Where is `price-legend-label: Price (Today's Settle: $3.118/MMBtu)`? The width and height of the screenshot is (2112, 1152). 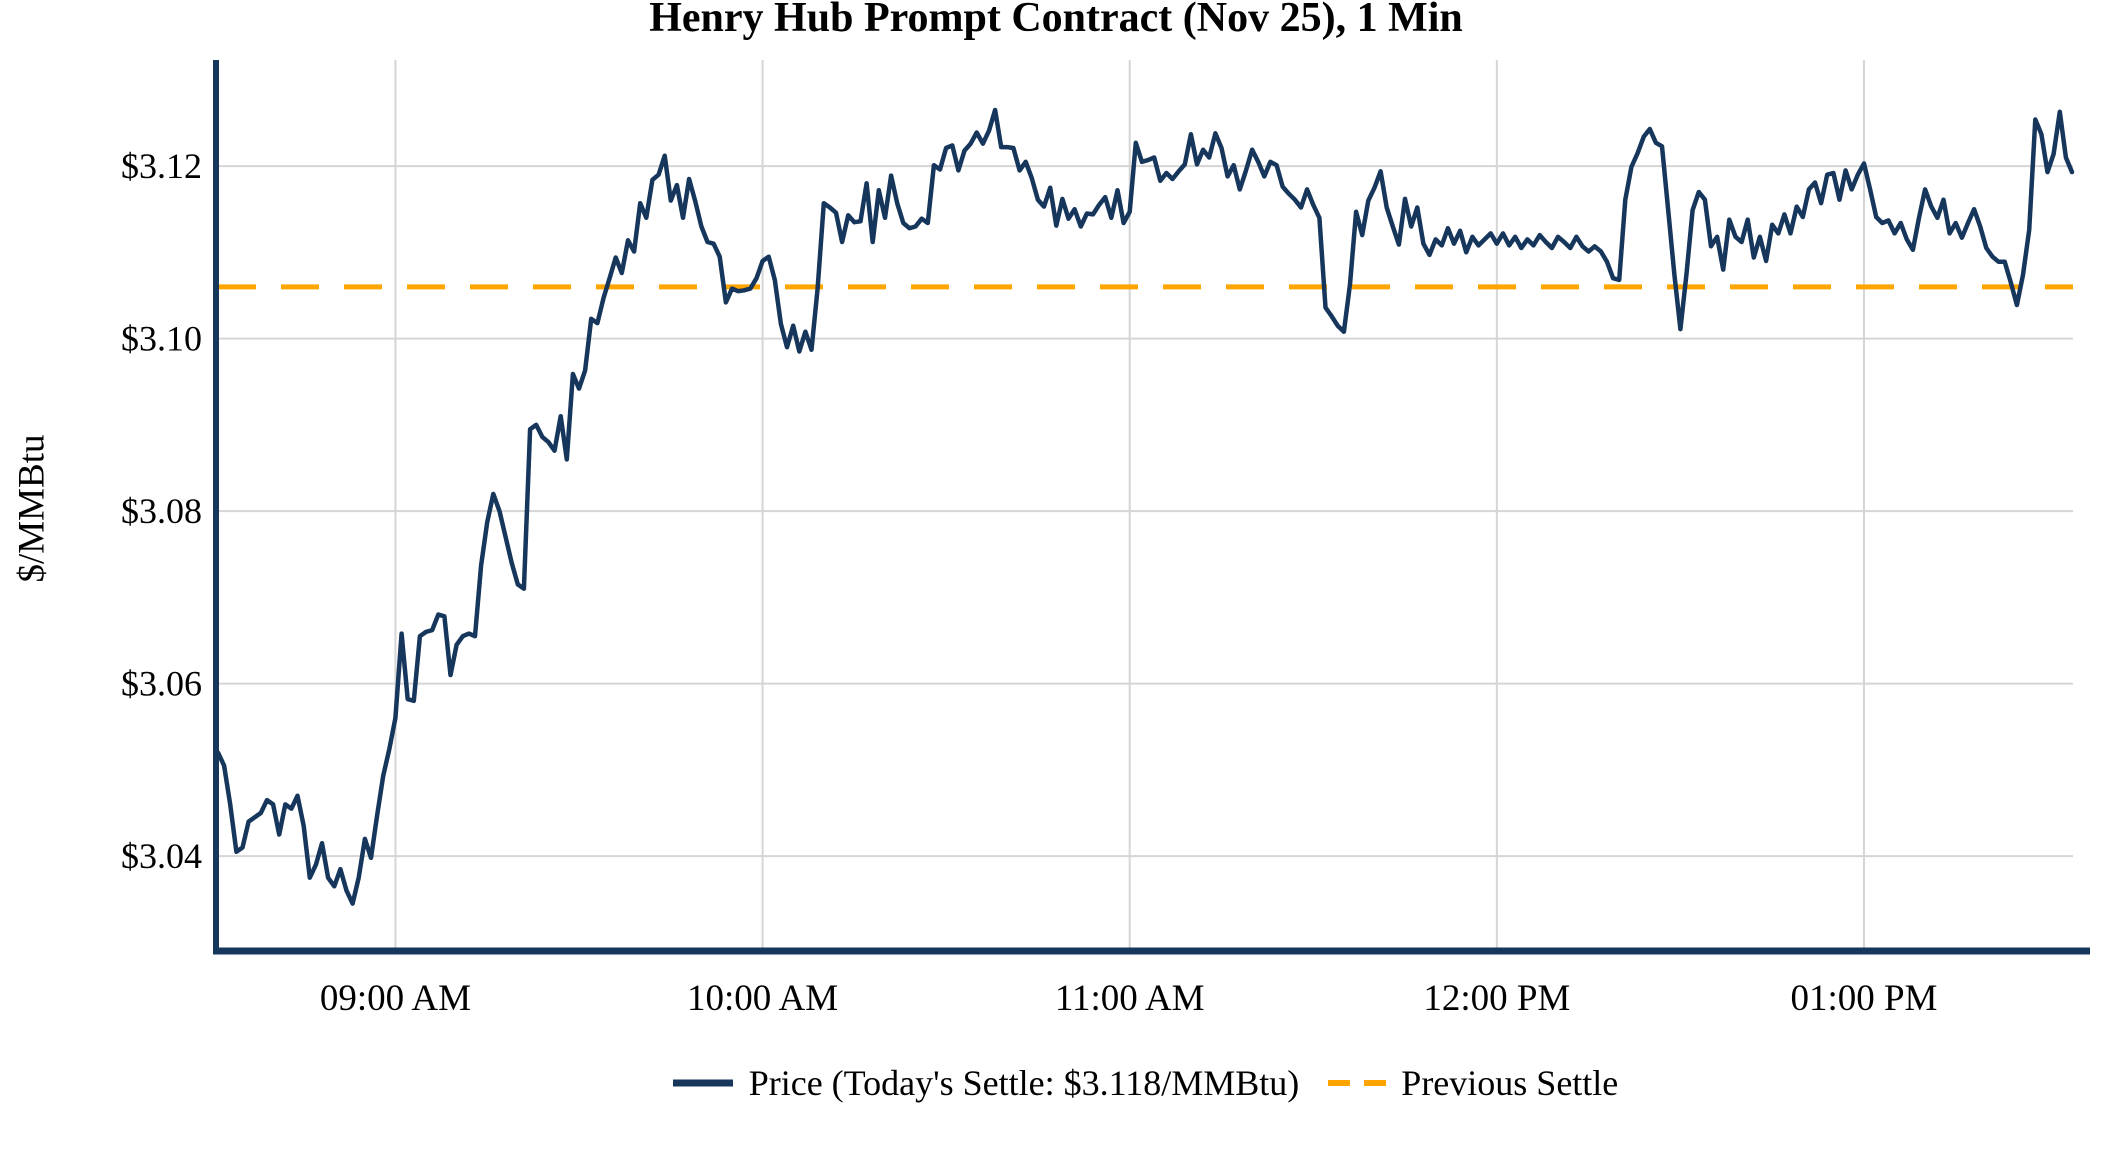
price-legend-label: Price (Today's Settle: $3.118/MMBtu) is located at coordinates (1024, 1083).